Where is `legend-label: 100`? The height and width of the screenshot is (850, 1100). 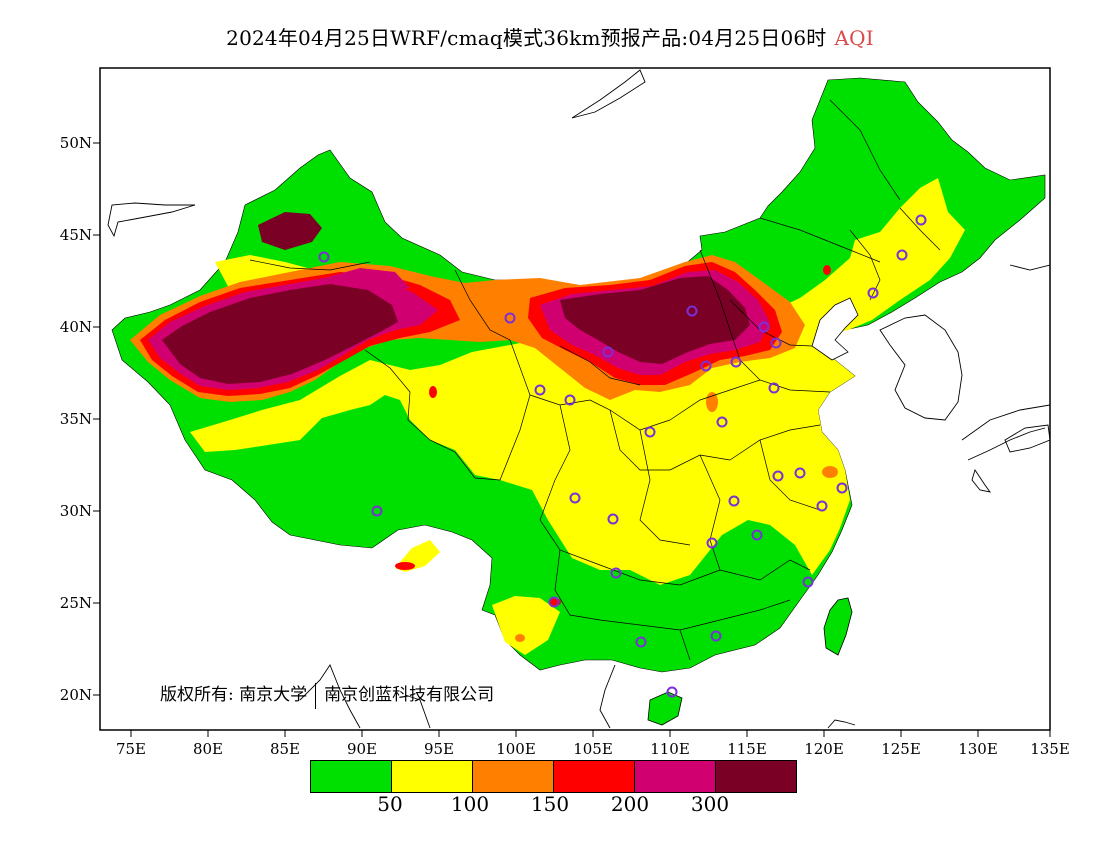
legend-label: 100 is located at coordinates (470, 804).